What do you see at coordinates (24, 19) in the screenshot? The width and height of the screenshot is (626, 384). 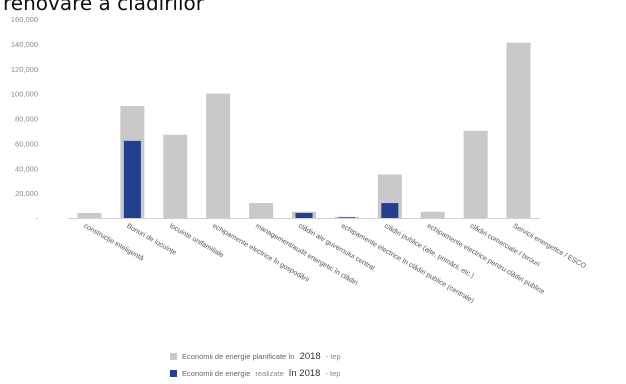 I see `y-tick-label: 160,000` at bounding box center [24, 19].